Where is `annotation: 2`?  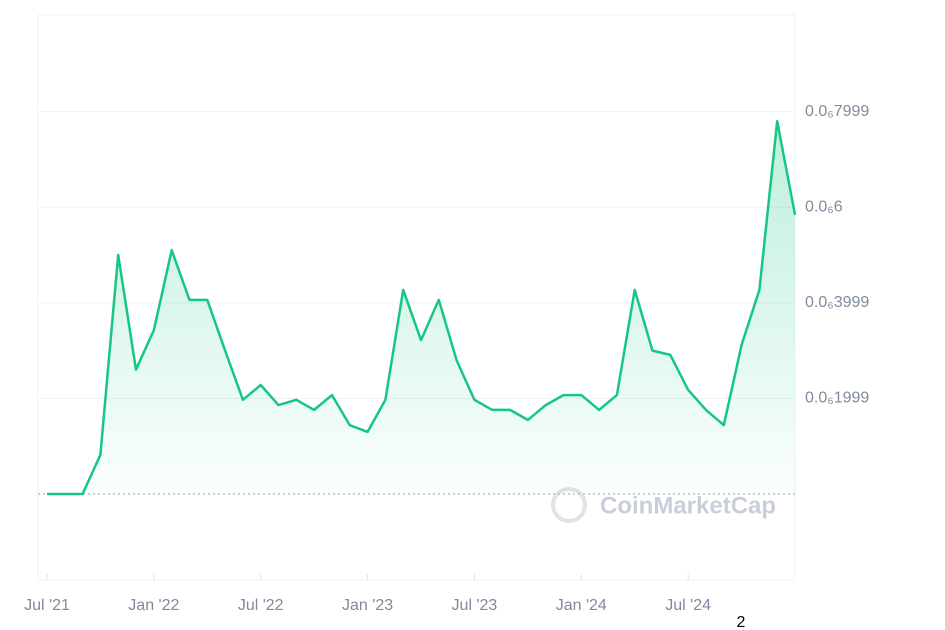
annotation: 2 is located at coordinates (741, 622).